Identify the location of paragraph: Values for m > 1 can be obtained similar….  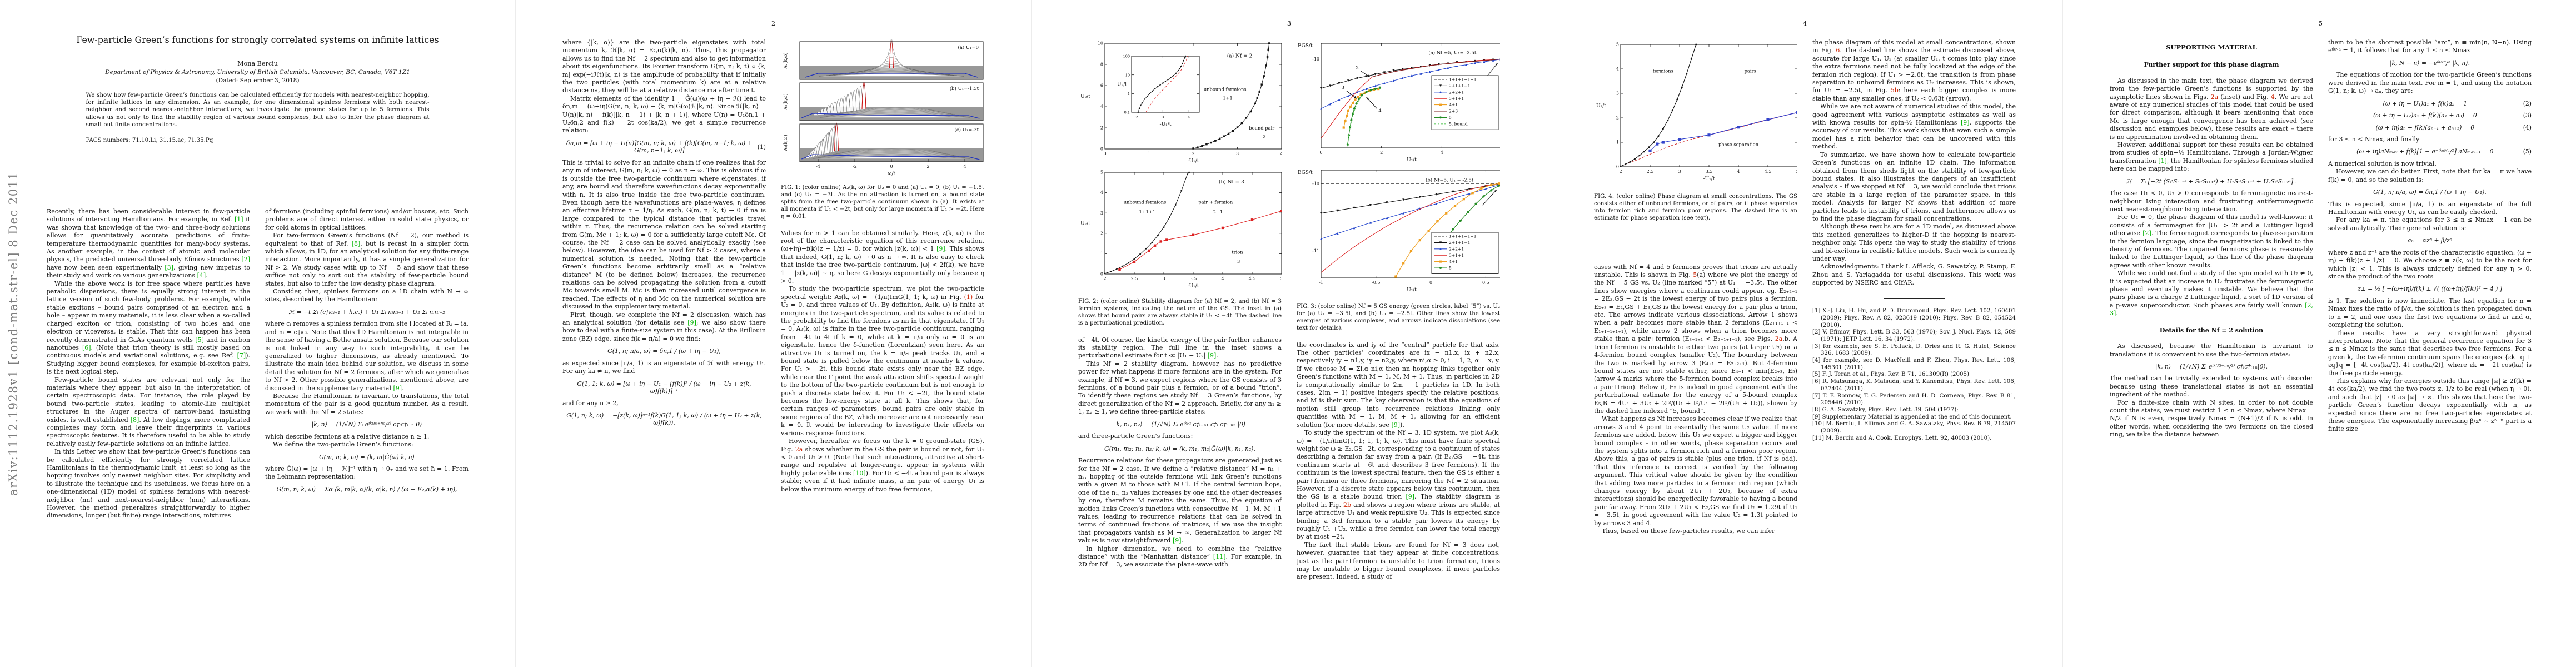
(882, 257).